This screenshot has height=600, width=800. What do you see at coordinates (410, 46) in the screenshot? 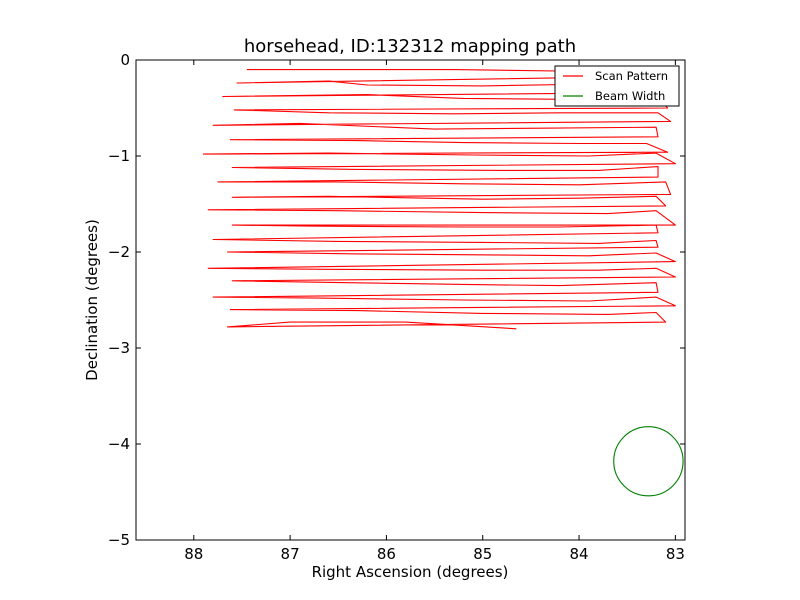
I see `chart-title: horsehead, ID:132312 mapping path` at bounding box center [410, 46].